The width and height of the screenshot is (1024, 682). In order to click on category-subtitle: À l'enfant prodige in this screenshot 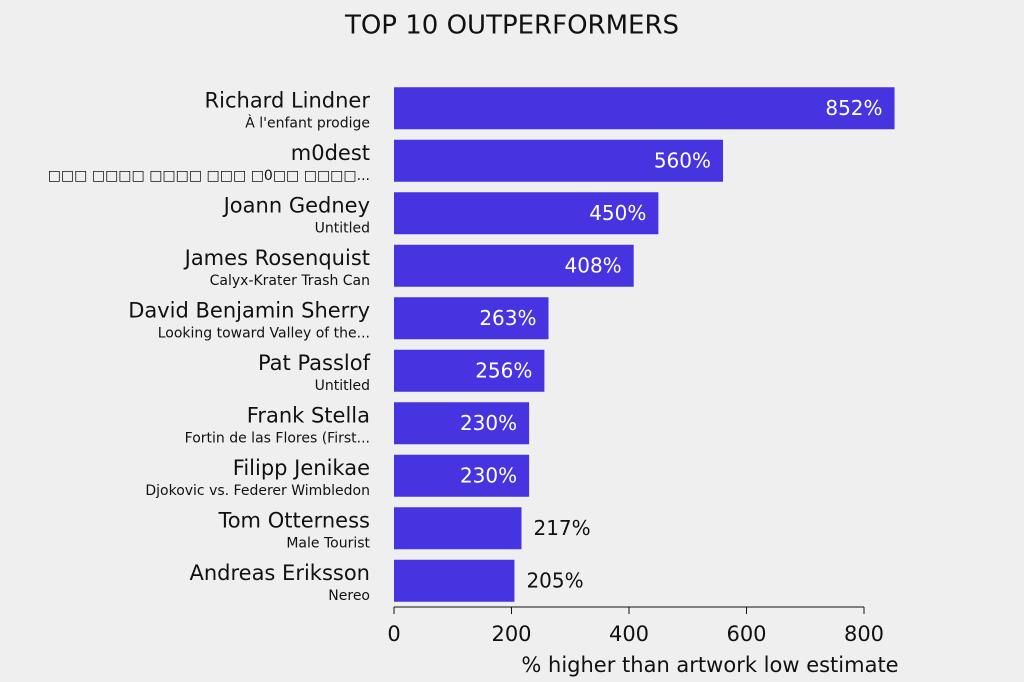, I will do `click(307, 122)`.